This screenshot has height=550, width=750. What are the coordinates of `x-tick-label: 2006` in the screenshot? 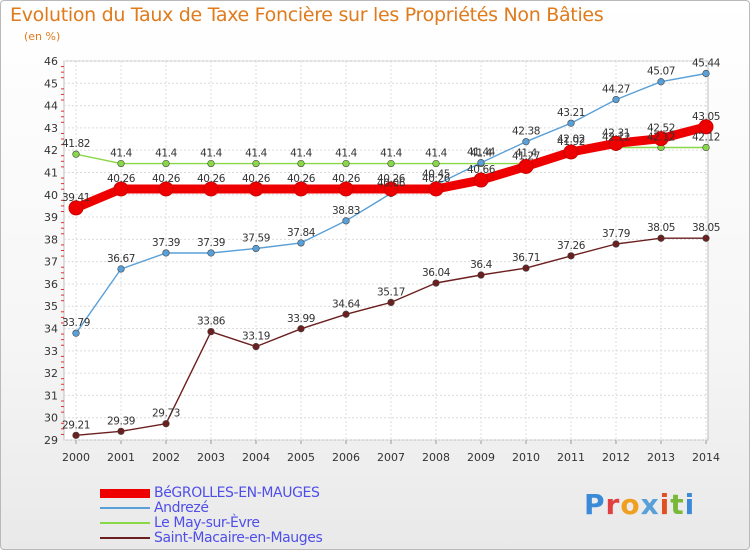 It's located at (346, 457).